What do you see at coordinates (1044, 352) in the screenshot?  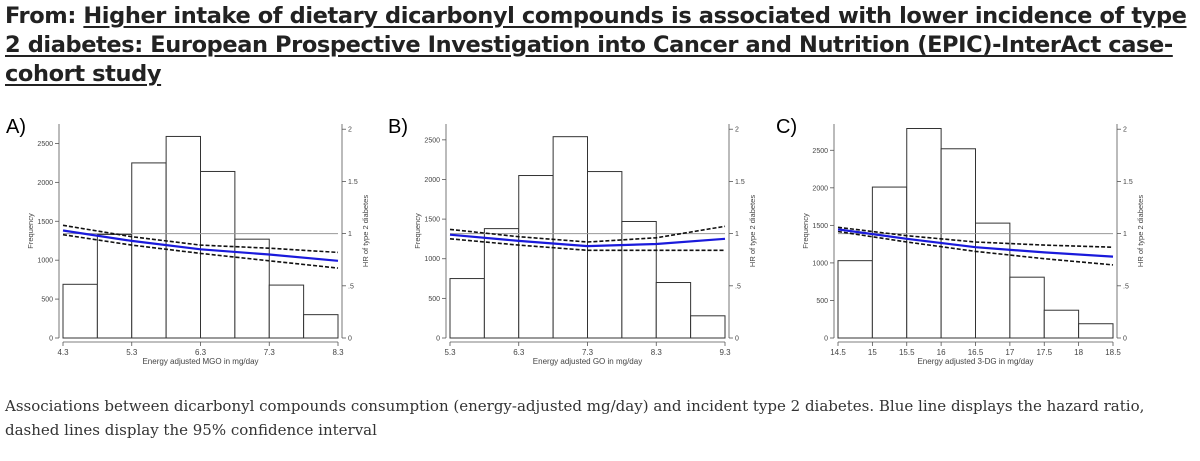 I see `x-tick-label: 17.5` at bounding box center [1044, 352].